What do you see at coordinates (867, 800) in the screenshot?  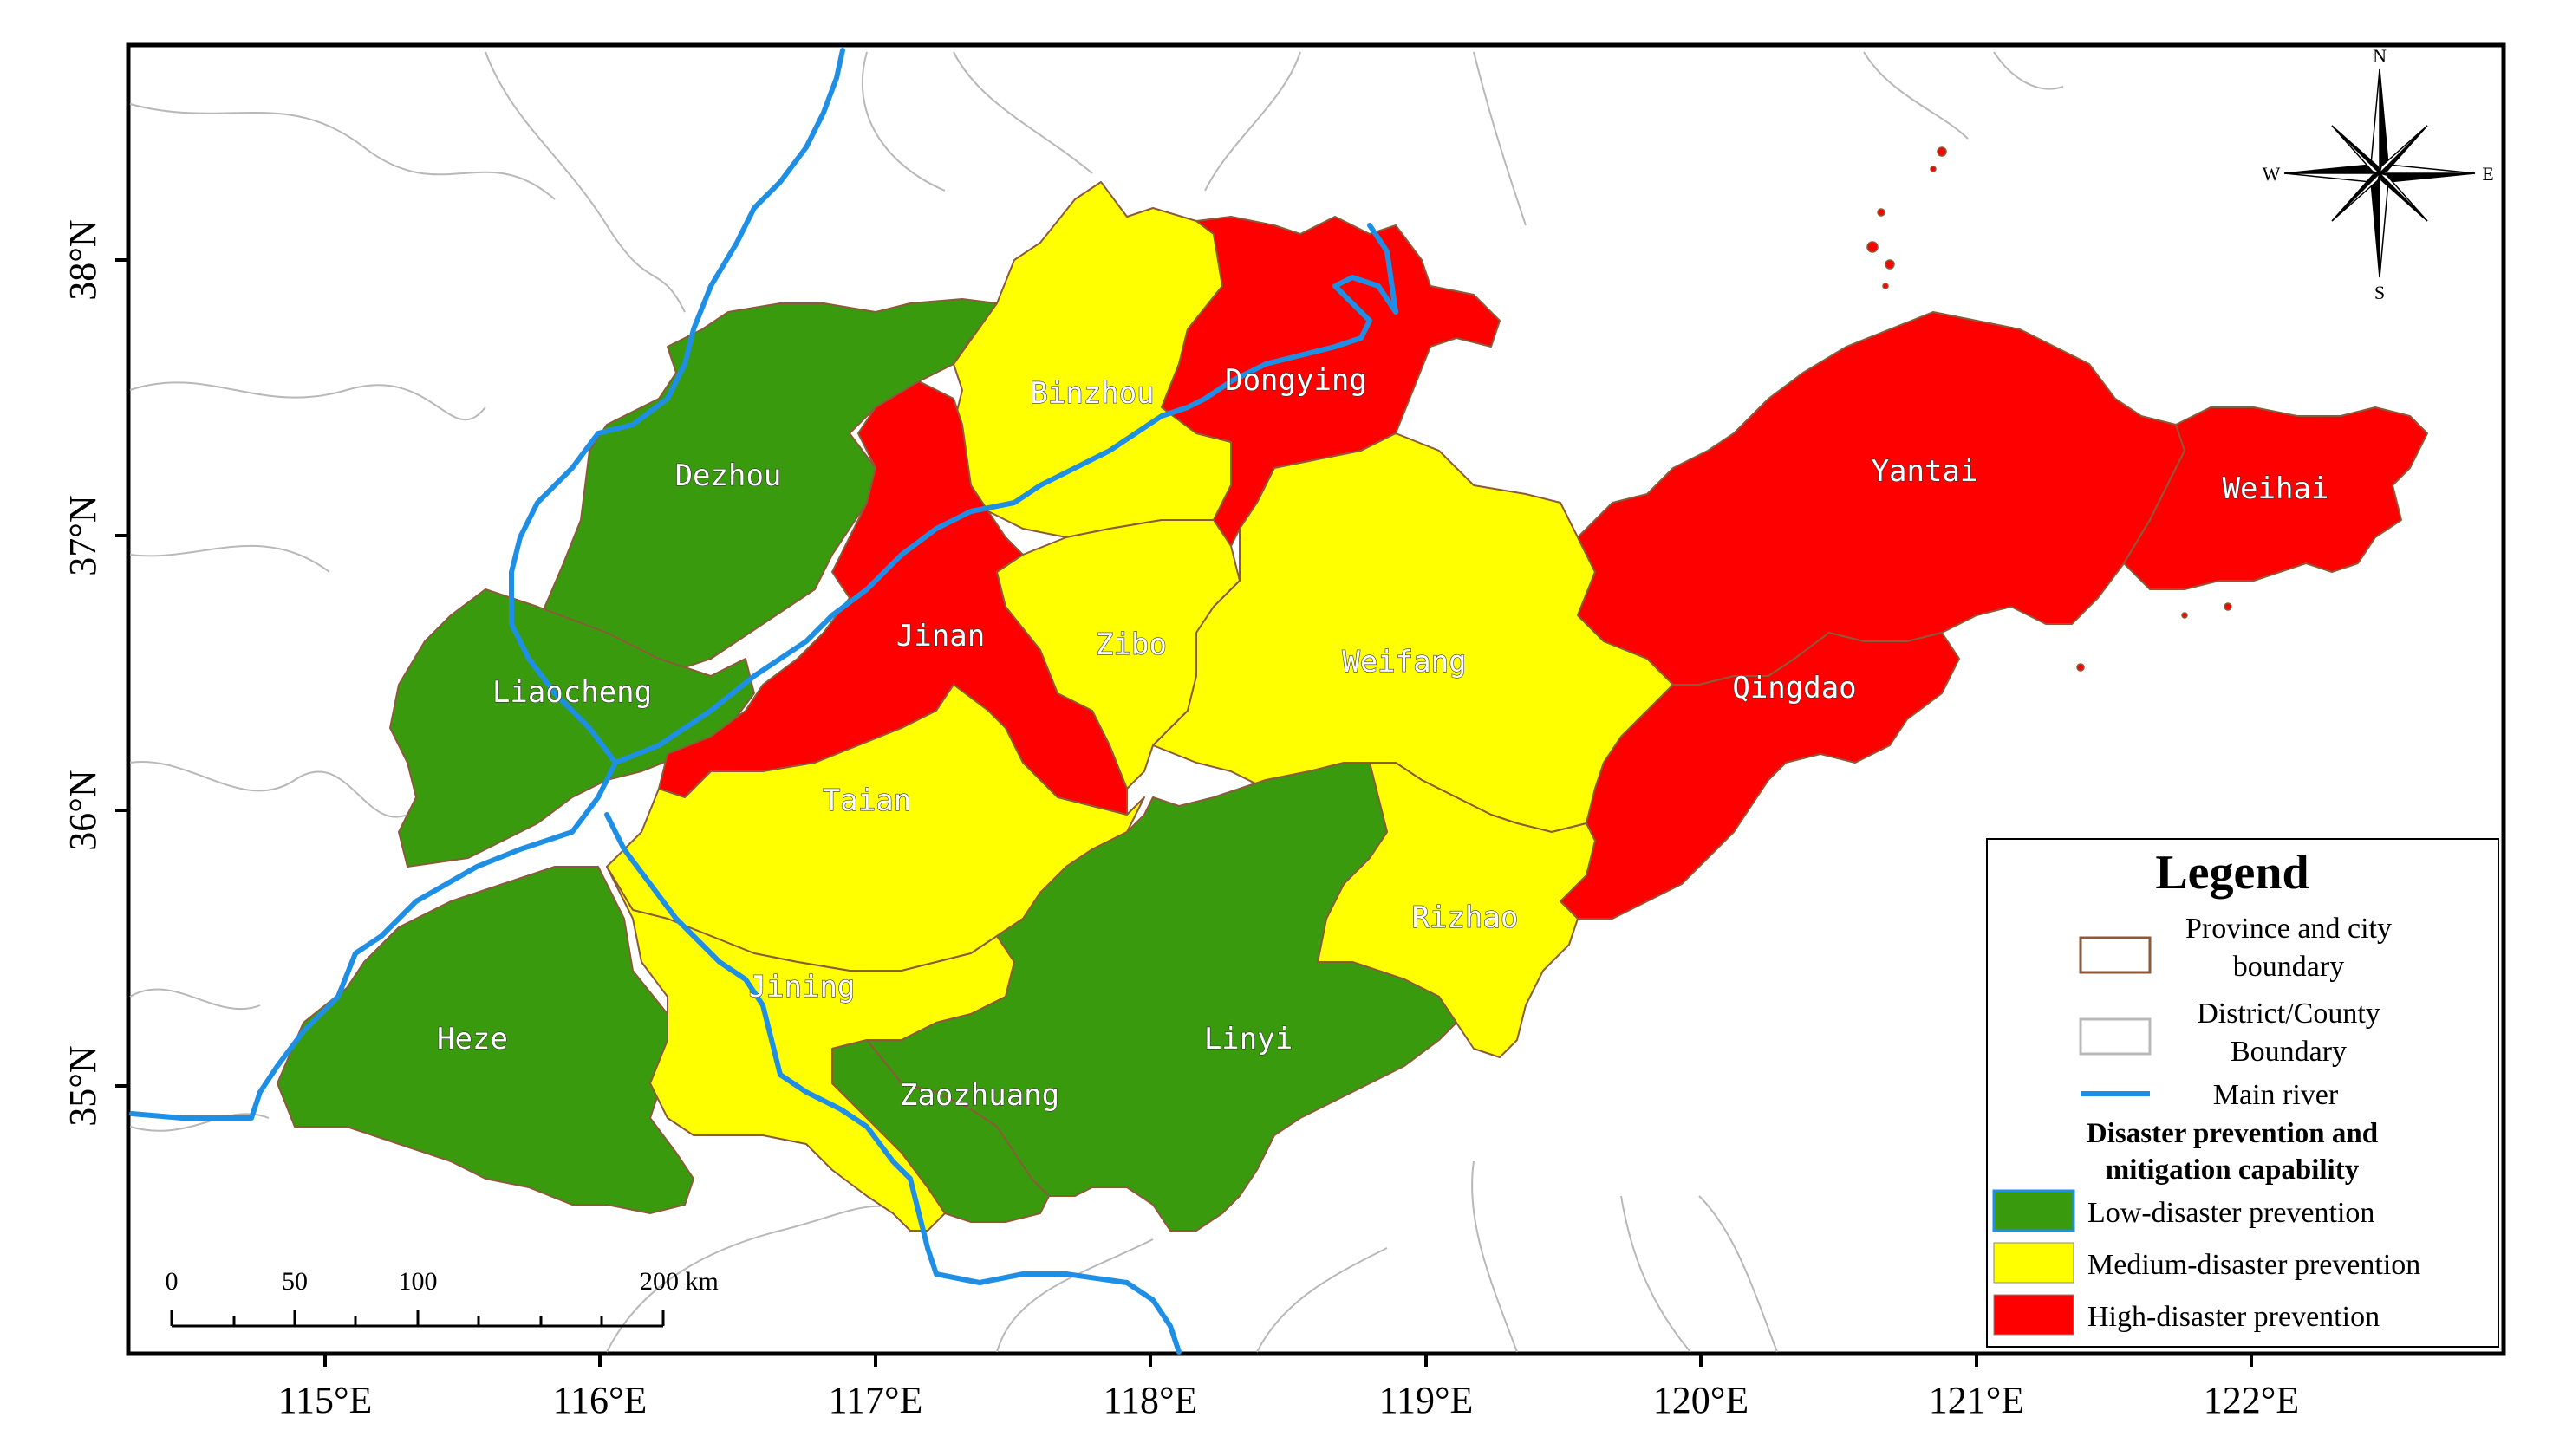 I see `city-label-taian: Taian` at bounding box center [867, 800].